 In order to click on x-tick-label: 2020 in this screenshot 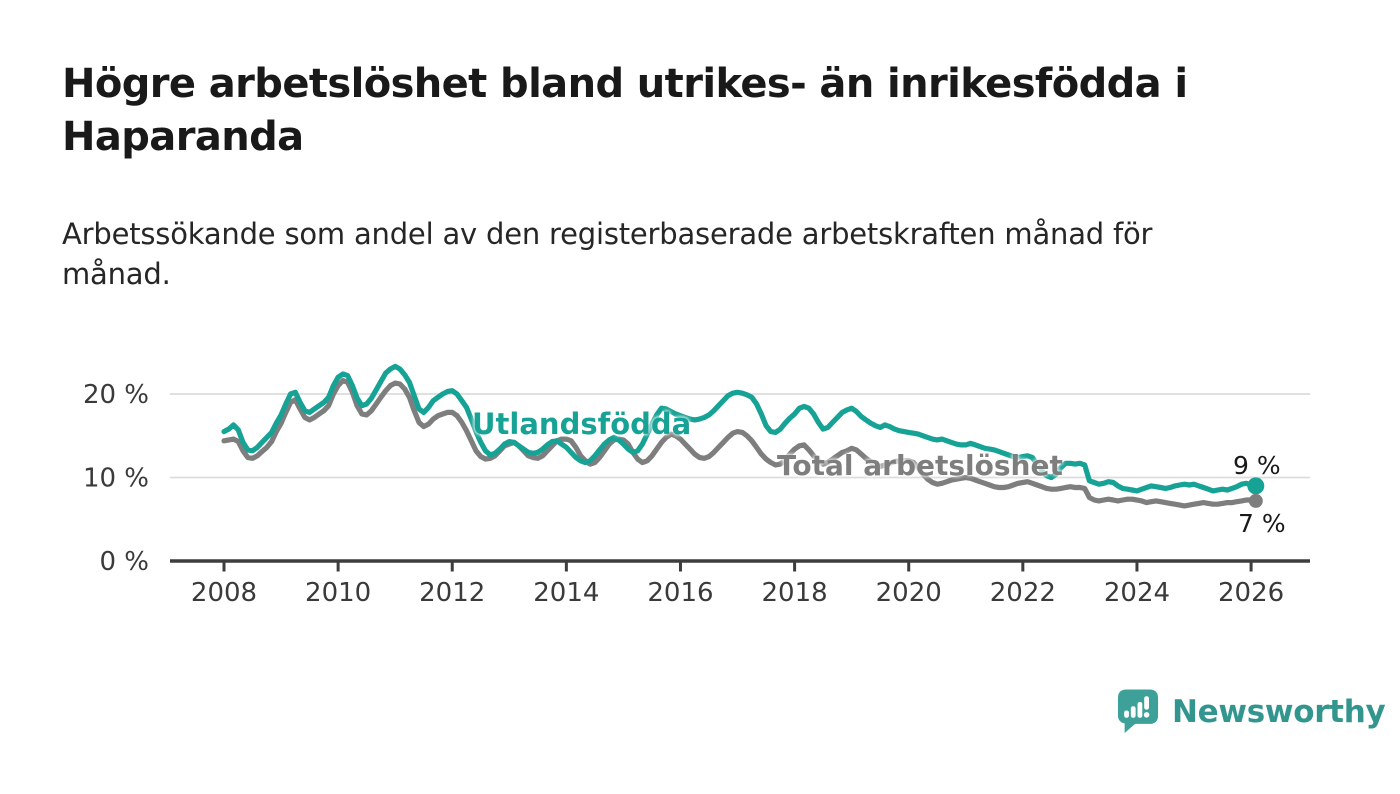, I will do `click(909, 593)`.